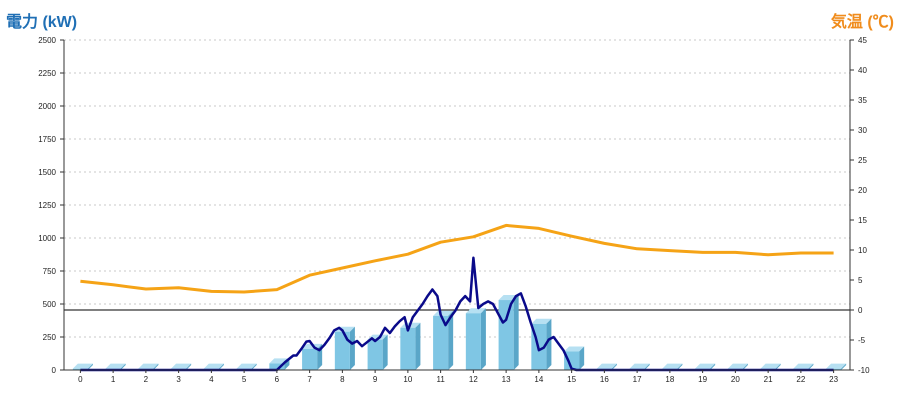  I want to click on left-tick-label: 1750, so click(47, 139).